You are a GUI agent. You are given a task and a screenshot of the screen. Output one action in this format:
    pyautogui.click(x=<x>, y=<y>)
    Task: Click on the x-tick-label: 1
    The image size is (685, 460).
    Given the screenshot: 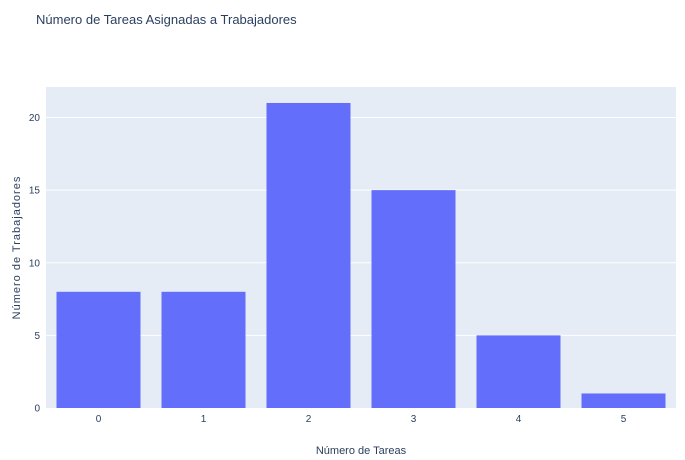 What is the action you would take?
    pyautogui.click(x=204, y=419)
    